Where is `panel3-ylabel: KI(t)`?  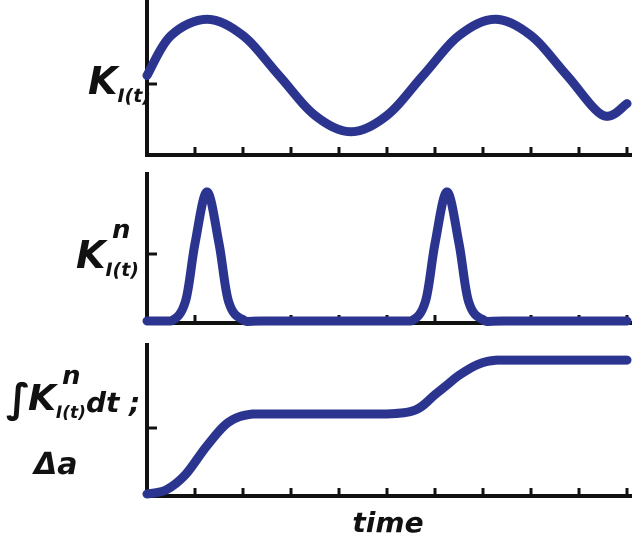 panel3-ylabel: KI(t) is located at coordinates (57, 400).